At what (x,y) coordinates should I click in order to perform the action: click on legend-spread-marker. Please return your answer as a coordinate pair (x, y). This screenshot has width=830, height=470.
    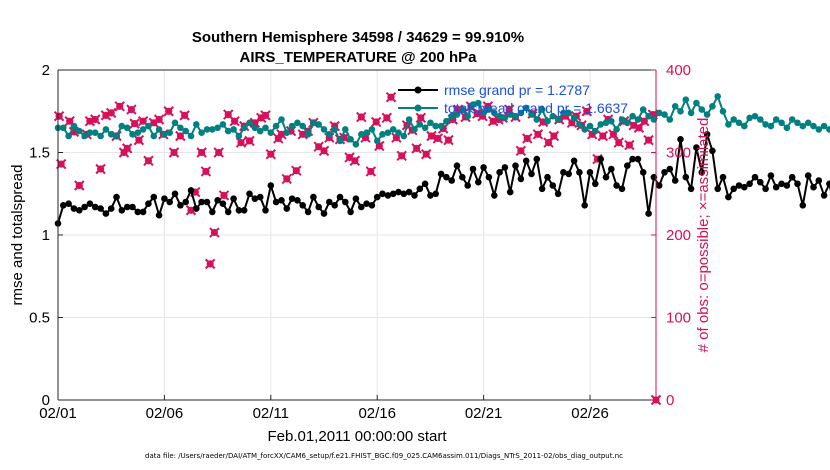
    Looking at the image, I should click on (418, 108).